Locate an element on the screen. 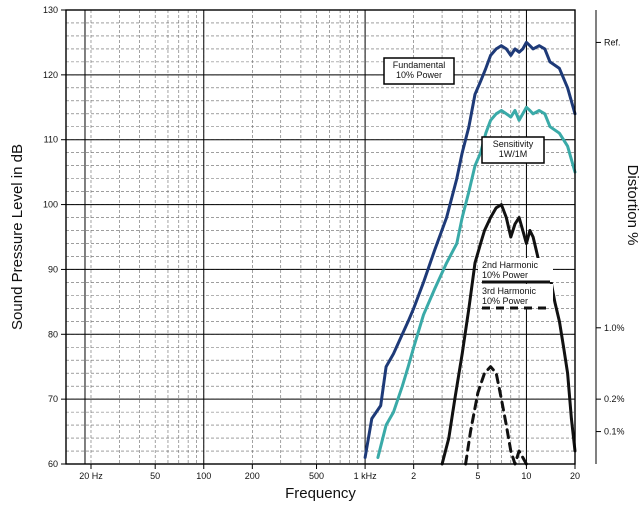 Image resolution: width=640 pixels, height=505 pixels. annotation-text: Sensitivity is located at coordinates (513, 144).